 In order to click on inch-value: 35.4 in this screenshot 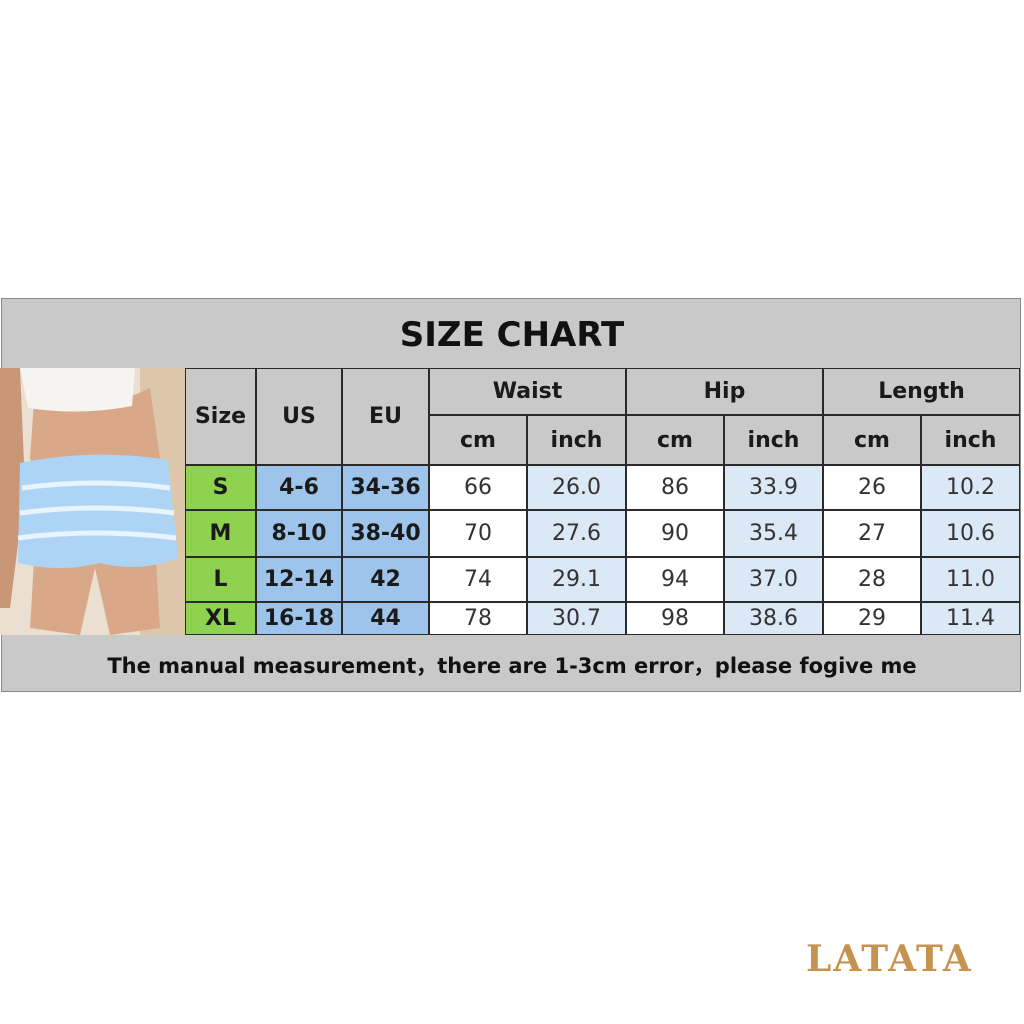, I will do `click(773, 533)`.